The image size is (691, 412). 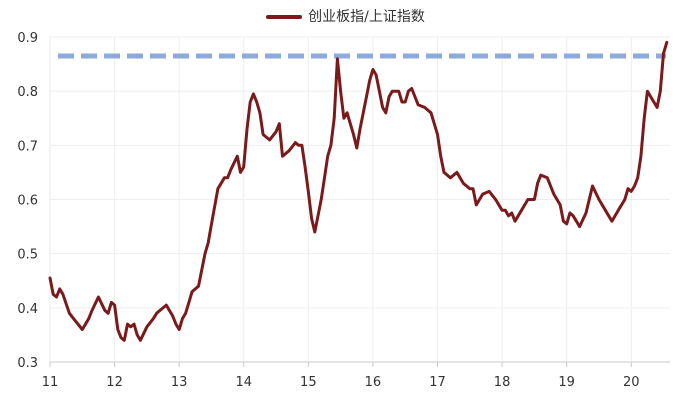 I want to click on x-tick-label: 16, so click(x=373, y=382).